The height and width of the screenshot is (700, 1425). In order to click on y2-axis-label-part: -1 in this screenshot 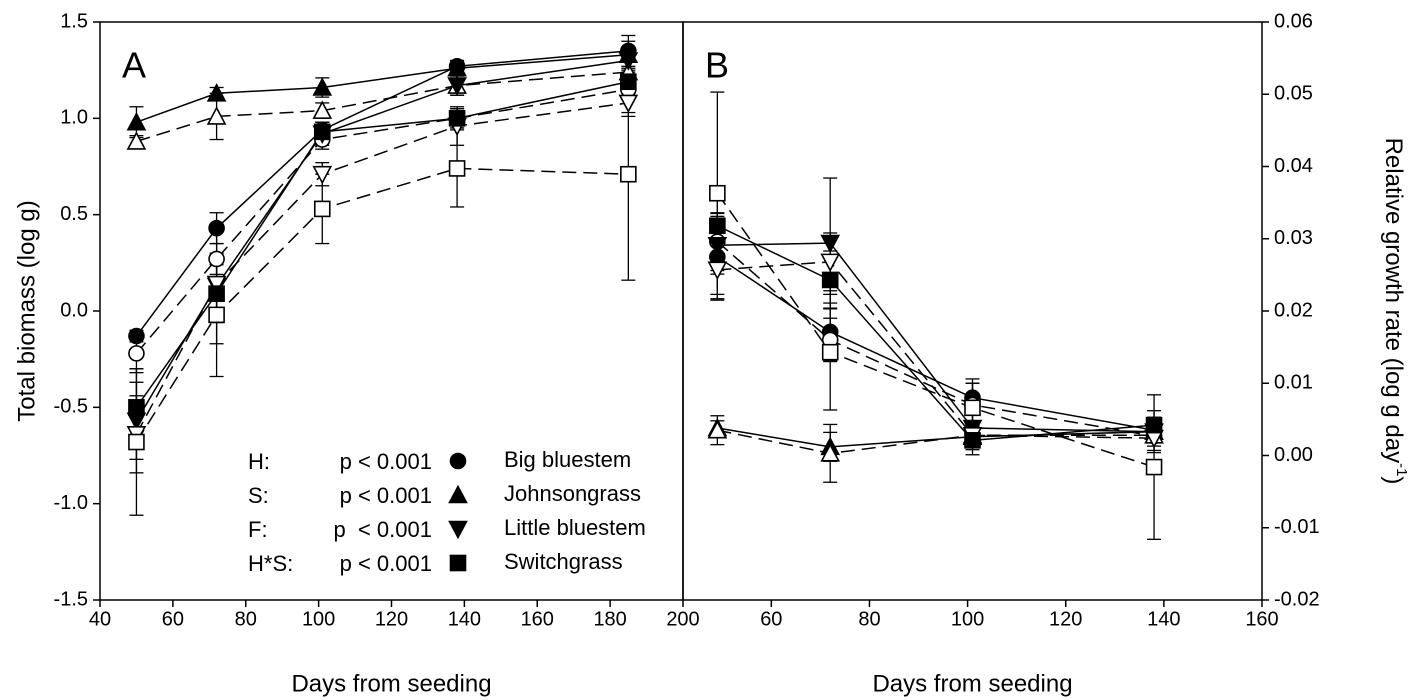, I will do `click(1401, 469)`.